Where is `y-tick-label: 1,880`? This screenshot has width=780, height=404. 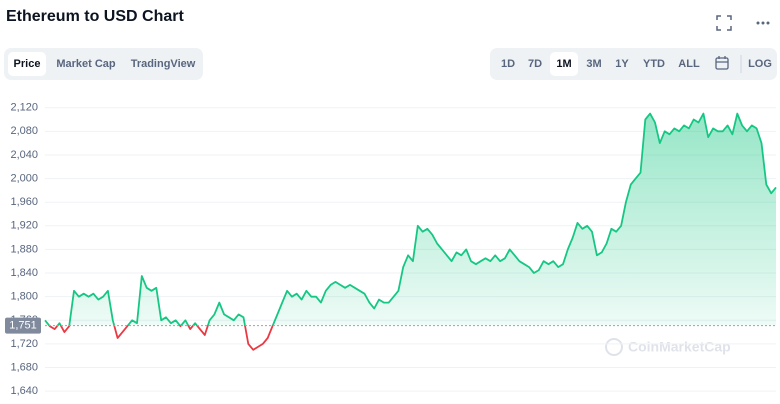
y-tick-label: 1,880 is located at coordinates (24, 249).